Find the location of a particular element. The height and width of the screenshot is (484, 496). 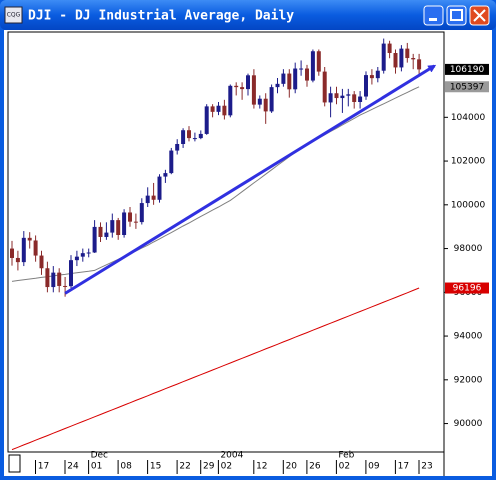

minimize-icon is located at coordinates (433, 19).